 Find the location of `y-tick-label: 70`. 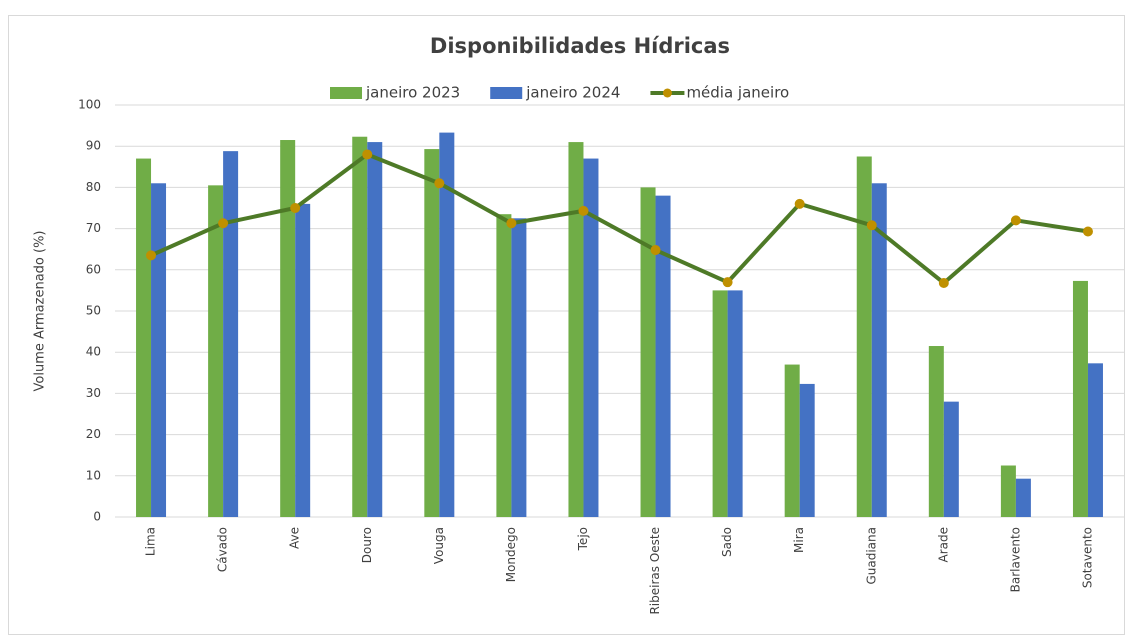

y-tick-label: 70 is located at coordinates (93, 228).